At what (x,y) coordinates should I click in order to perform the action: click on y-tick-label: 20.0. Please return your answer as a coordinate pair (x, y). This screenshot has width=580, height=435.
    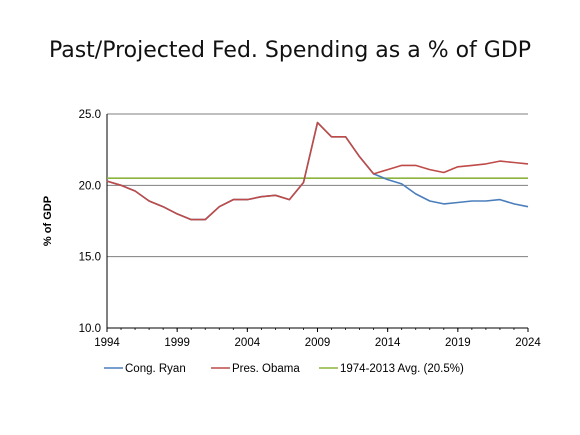
    Looking at the image, I should click on (90, 186).